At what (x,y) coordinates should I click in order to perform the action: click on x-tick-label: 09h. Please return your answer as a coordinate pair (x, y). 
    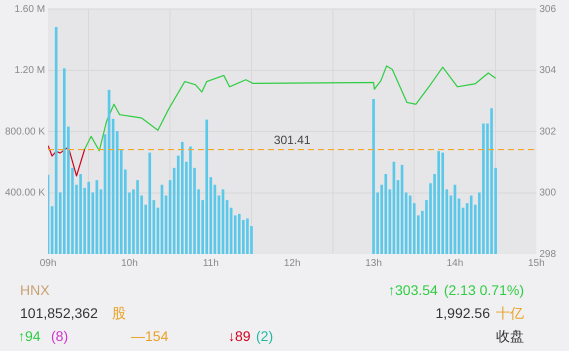
    Looking at the image, I should click on (48, 263).